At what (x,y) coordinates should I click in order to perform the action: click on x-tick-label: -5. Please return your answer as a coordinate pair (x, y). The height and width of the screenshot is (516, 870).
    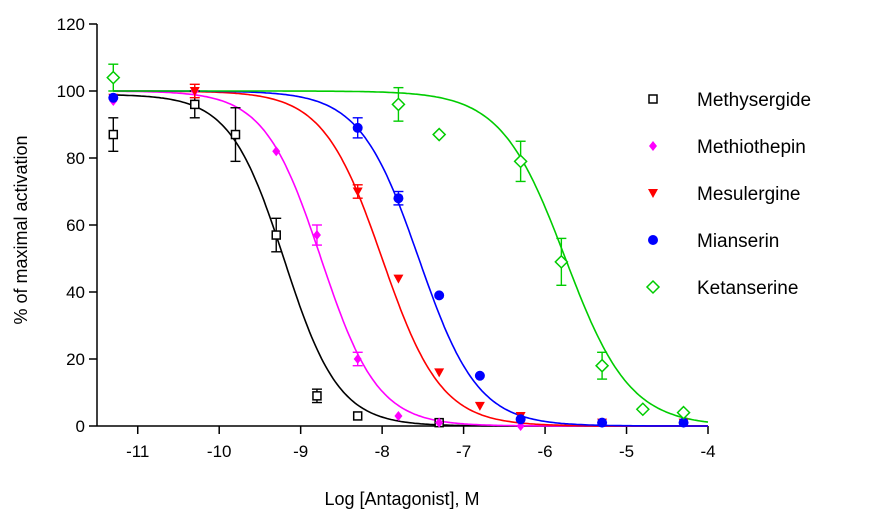
    Looking at the image, I should click on (626, 451).